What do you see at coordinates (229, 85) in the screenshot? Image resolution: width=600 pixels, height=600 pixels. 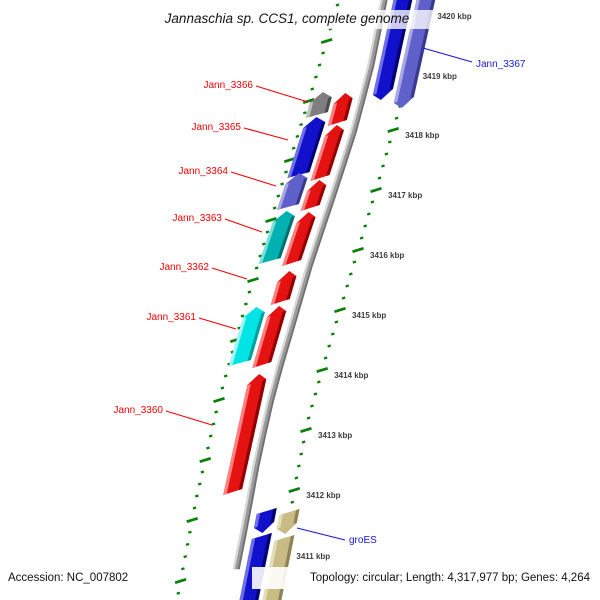 I see `gene-label-jann-3366: Jann_3366` at bounding box center [229, 85].